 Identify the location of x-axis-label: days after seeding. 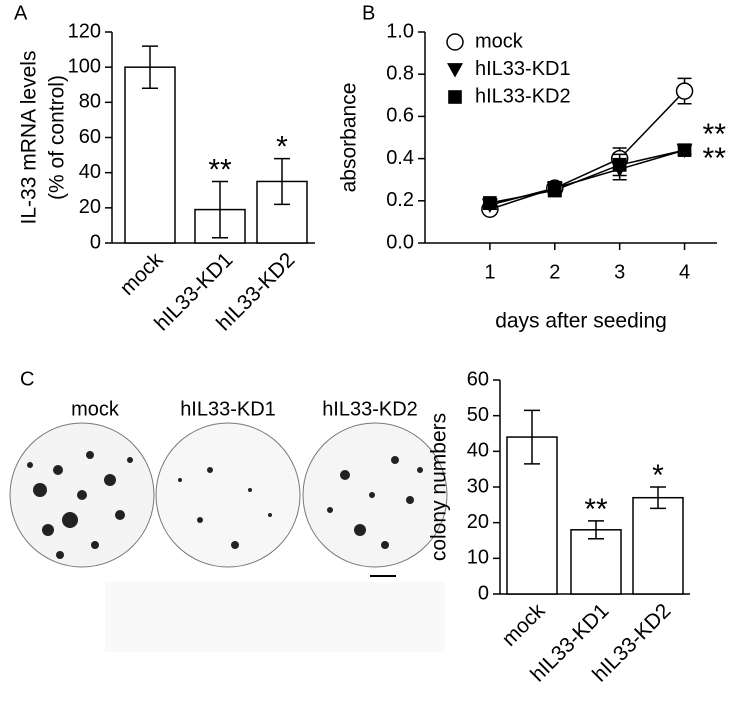
(581, 321).